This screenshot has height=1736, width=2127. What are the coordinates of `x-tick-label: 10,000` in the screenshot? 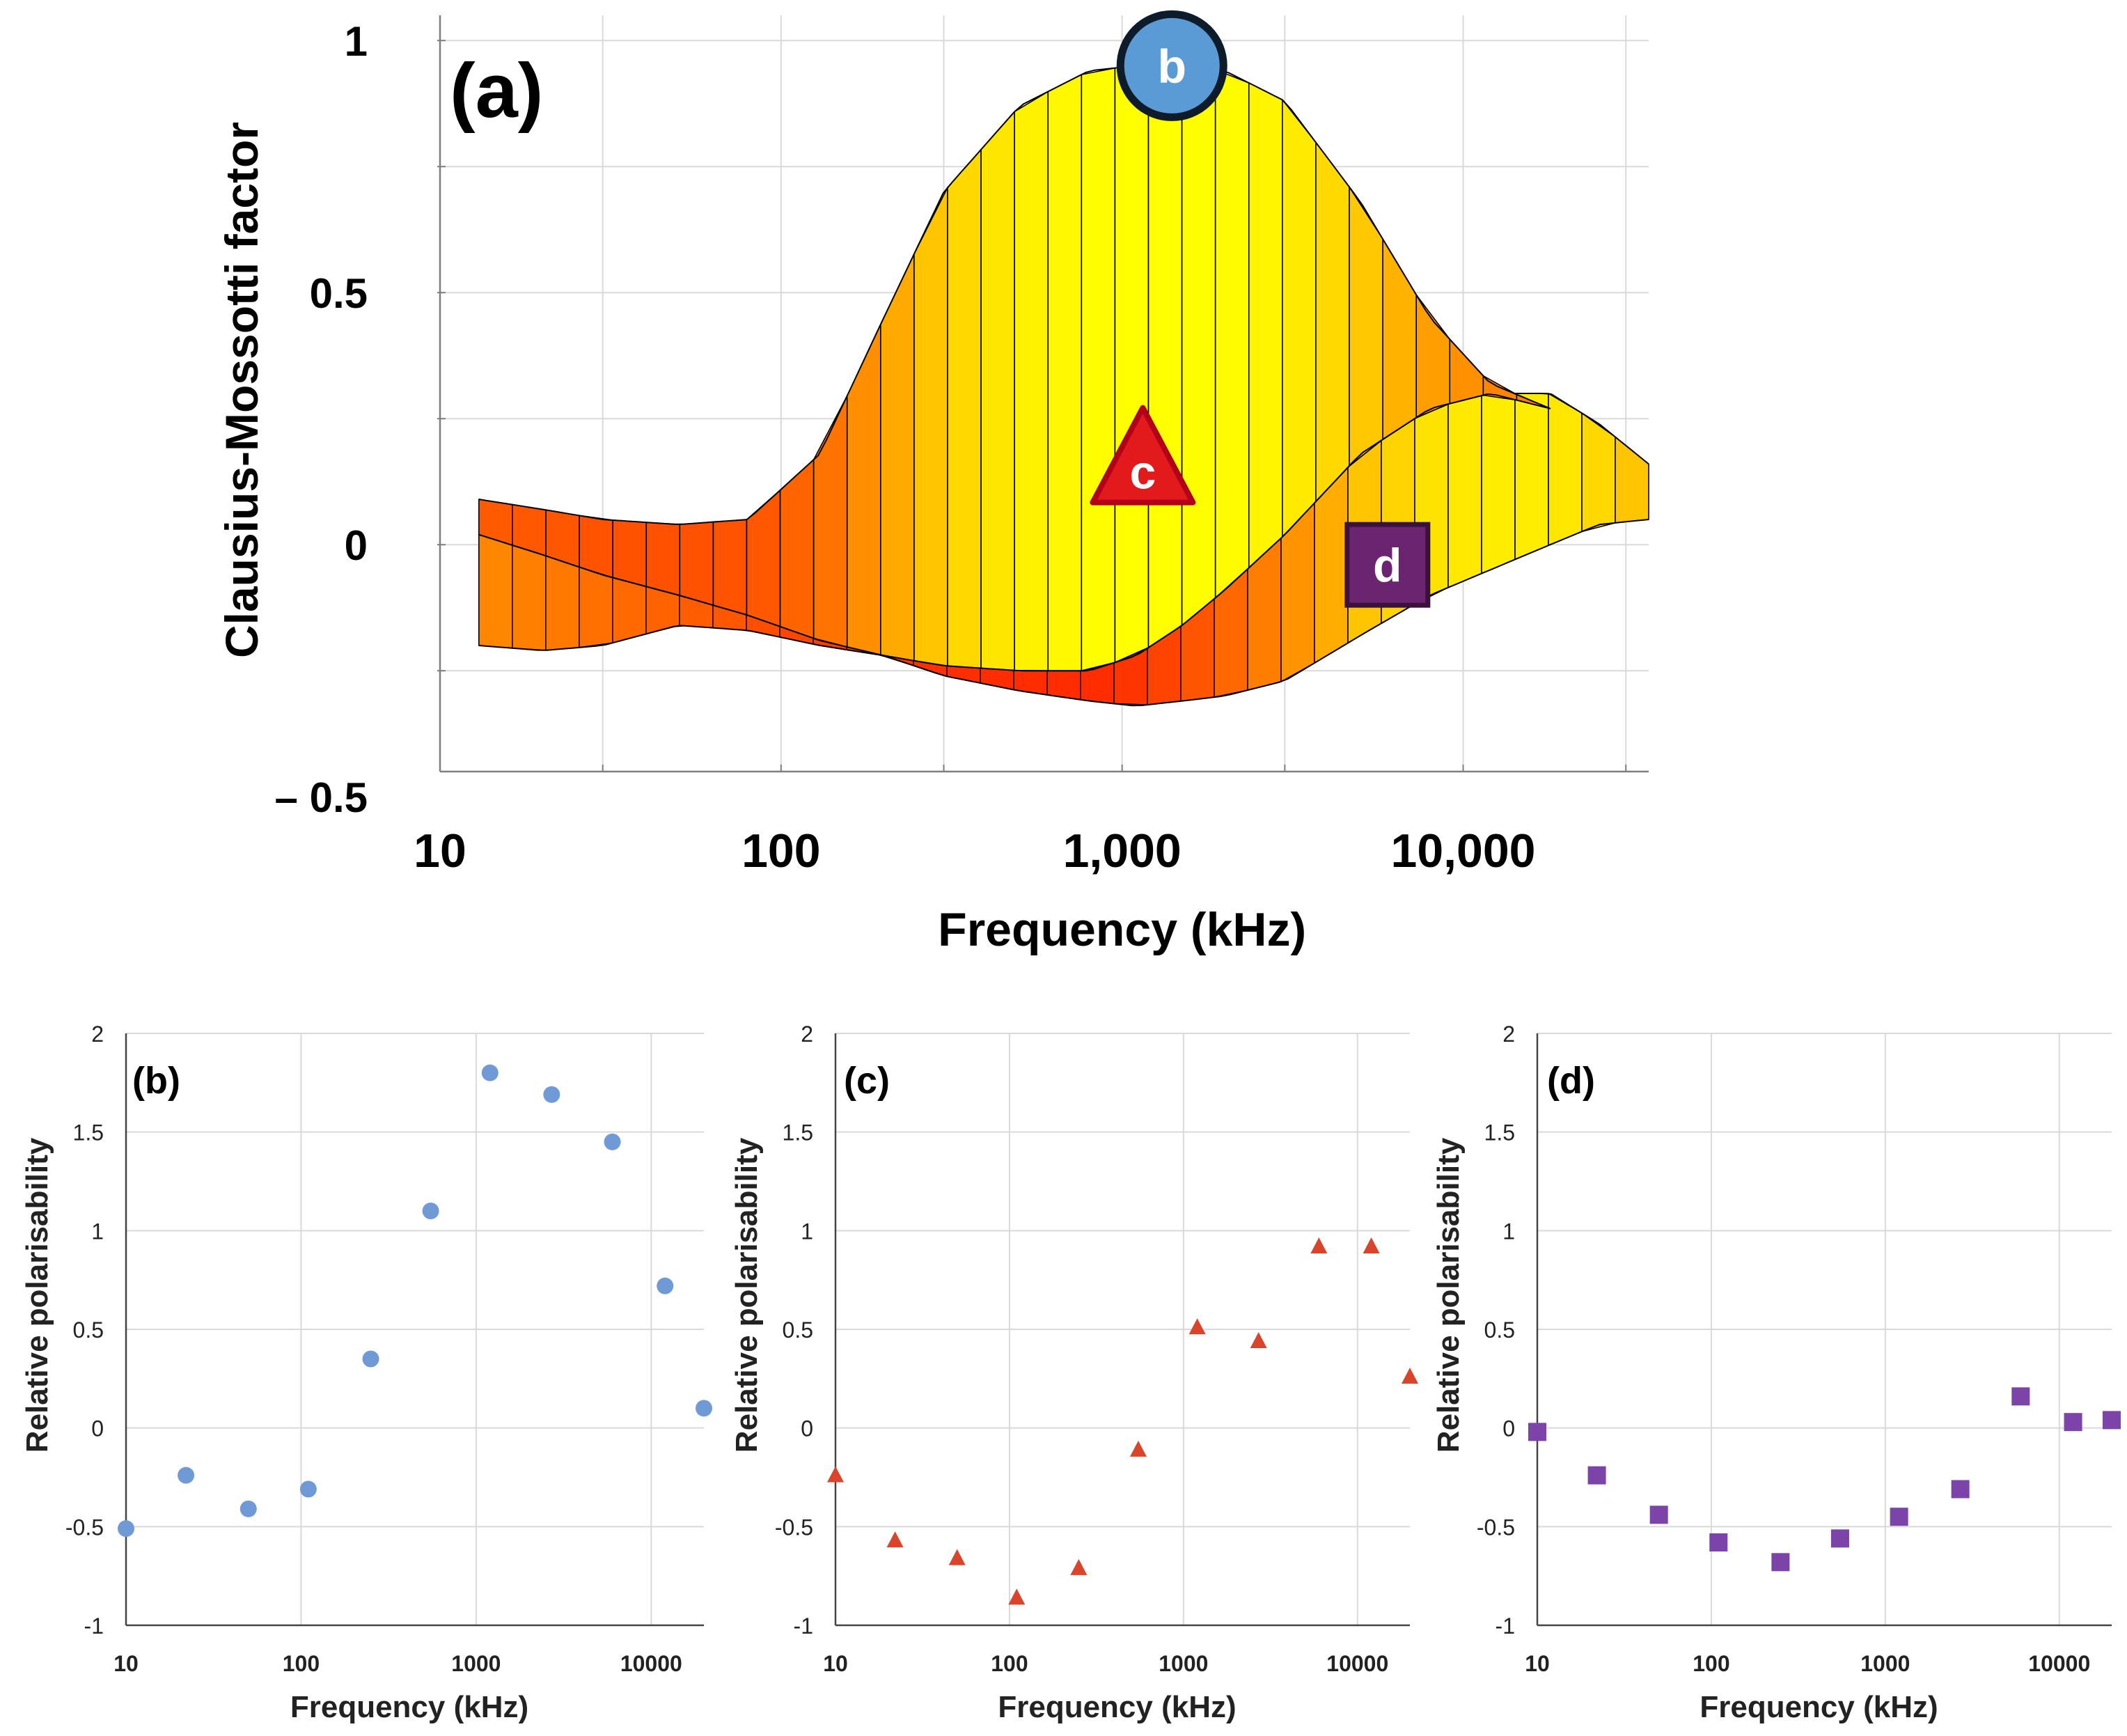 It's located at (1463, 850).